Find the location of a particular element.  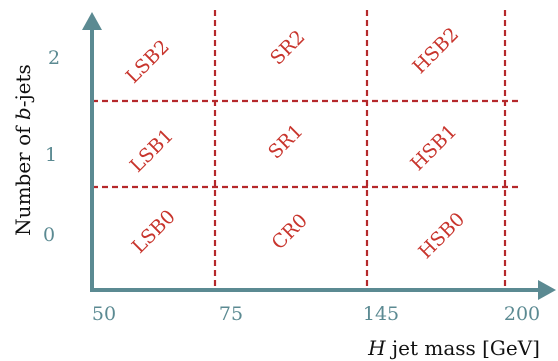

y-axis-arrow-icon is located at coordinates (92, 21).